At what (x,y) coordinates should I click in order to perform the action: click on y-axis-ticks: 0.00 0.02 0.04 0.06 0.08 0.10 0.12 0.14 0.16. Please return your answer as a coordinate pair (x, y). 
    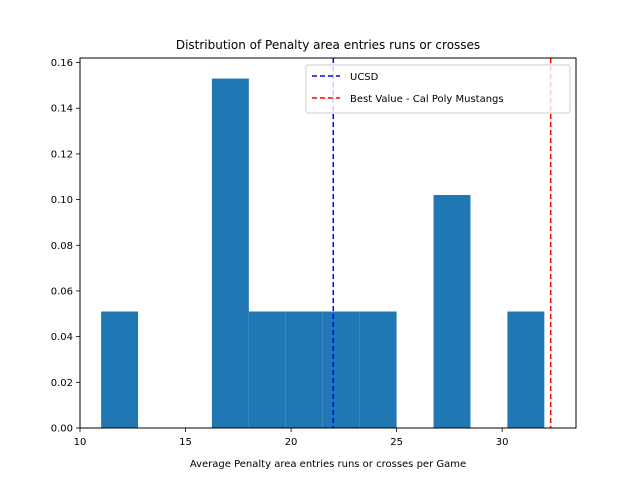
    Looking at the image, I should click on (65, 246).